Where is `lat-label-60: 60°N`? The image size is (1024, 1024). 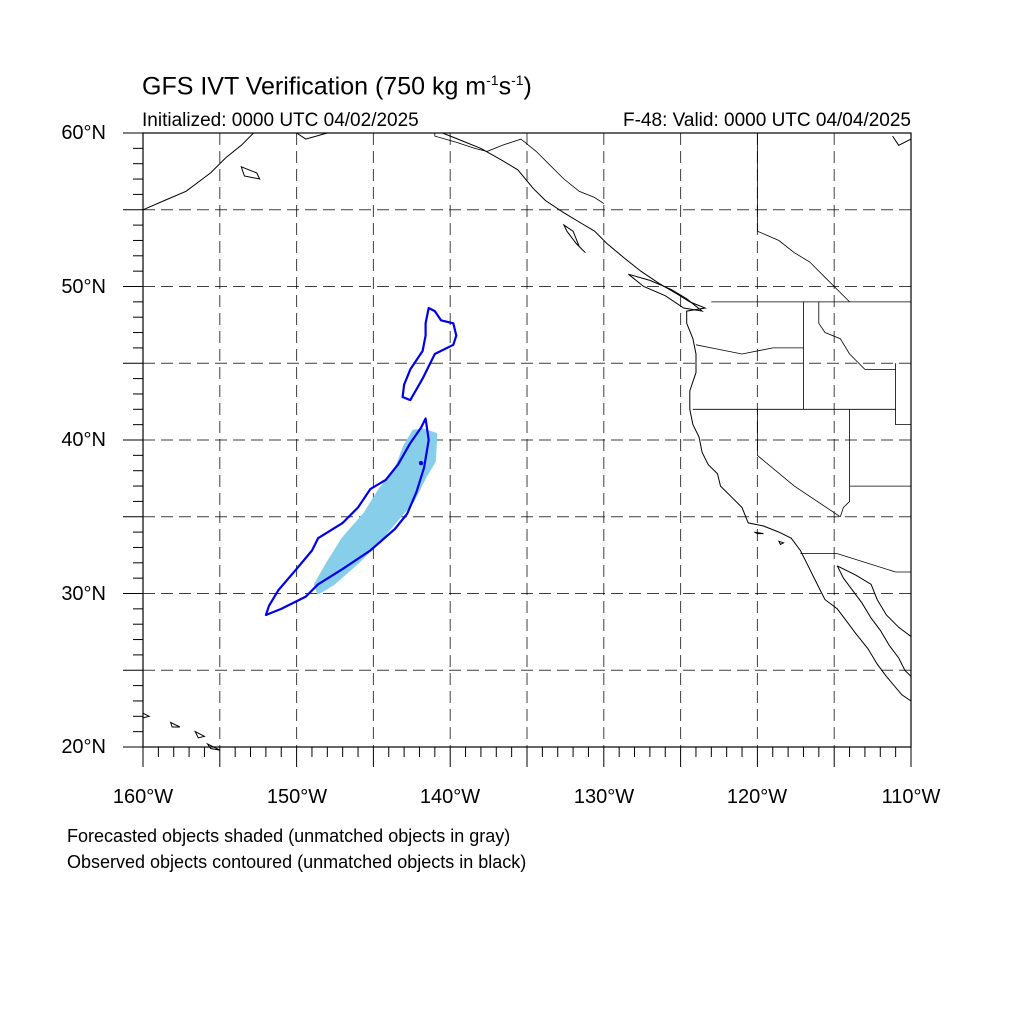 lat-label-60: 60°N is located at coordinates (83, 133).